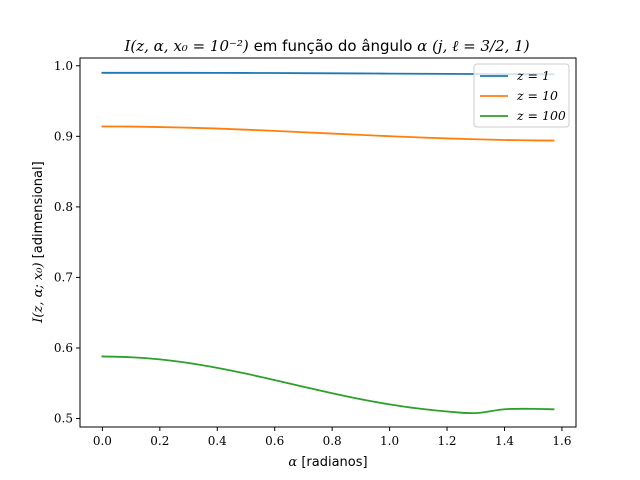 The height and width of the screenshot is (480, 640). I want to click on y-axis-ticks: 0.5 0.6 0.7 0.8 0.9 1.0, so click(67, 242).